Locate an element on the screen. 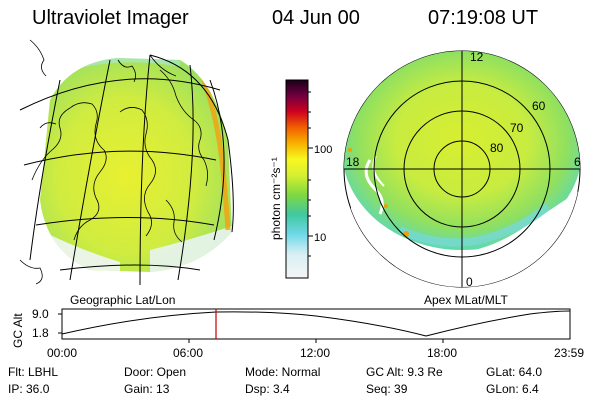  mlat-label-60: 60 is located at coordinates (539, 106).